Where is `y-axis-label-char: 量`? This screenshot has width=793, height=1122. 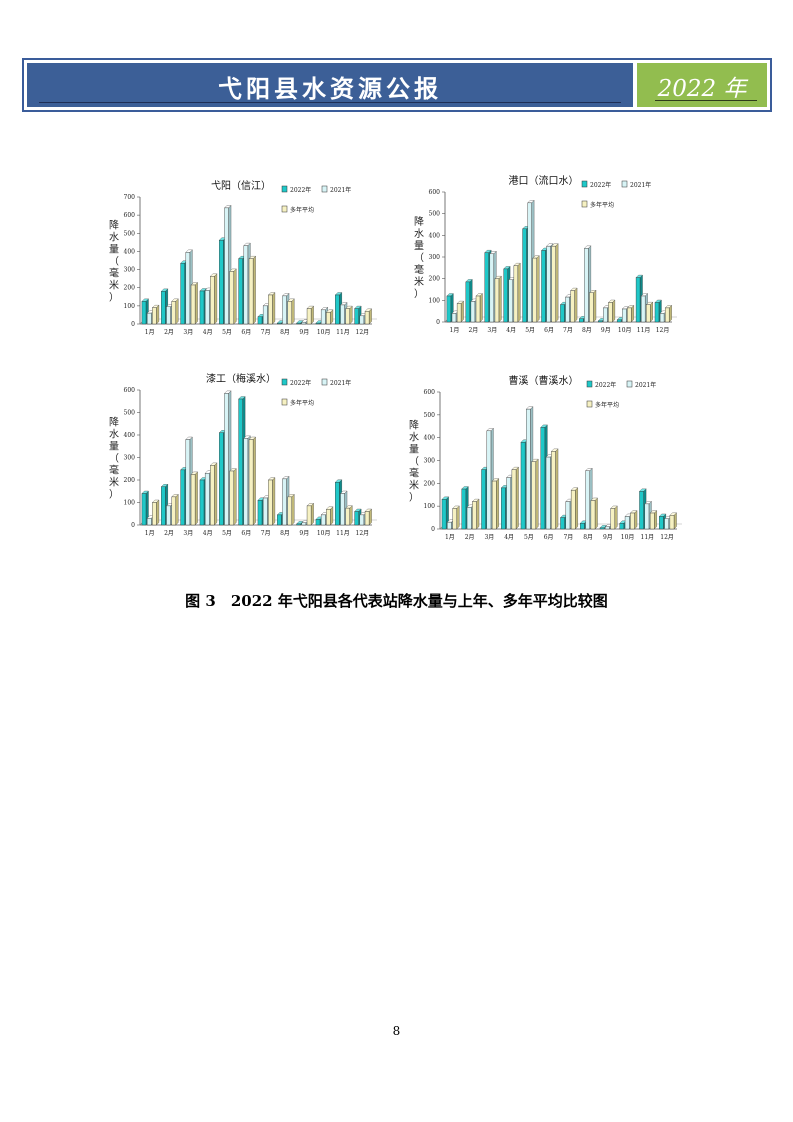
y-axis-label-char: 量 is located at coordinates (414, 450).